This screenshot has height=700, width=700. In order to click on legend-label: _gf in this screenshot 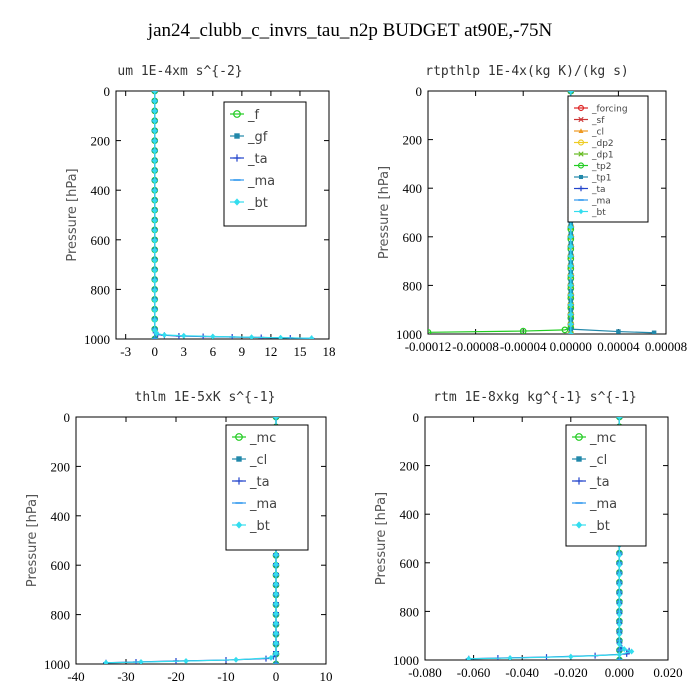, I will do `click(257, 137)`.